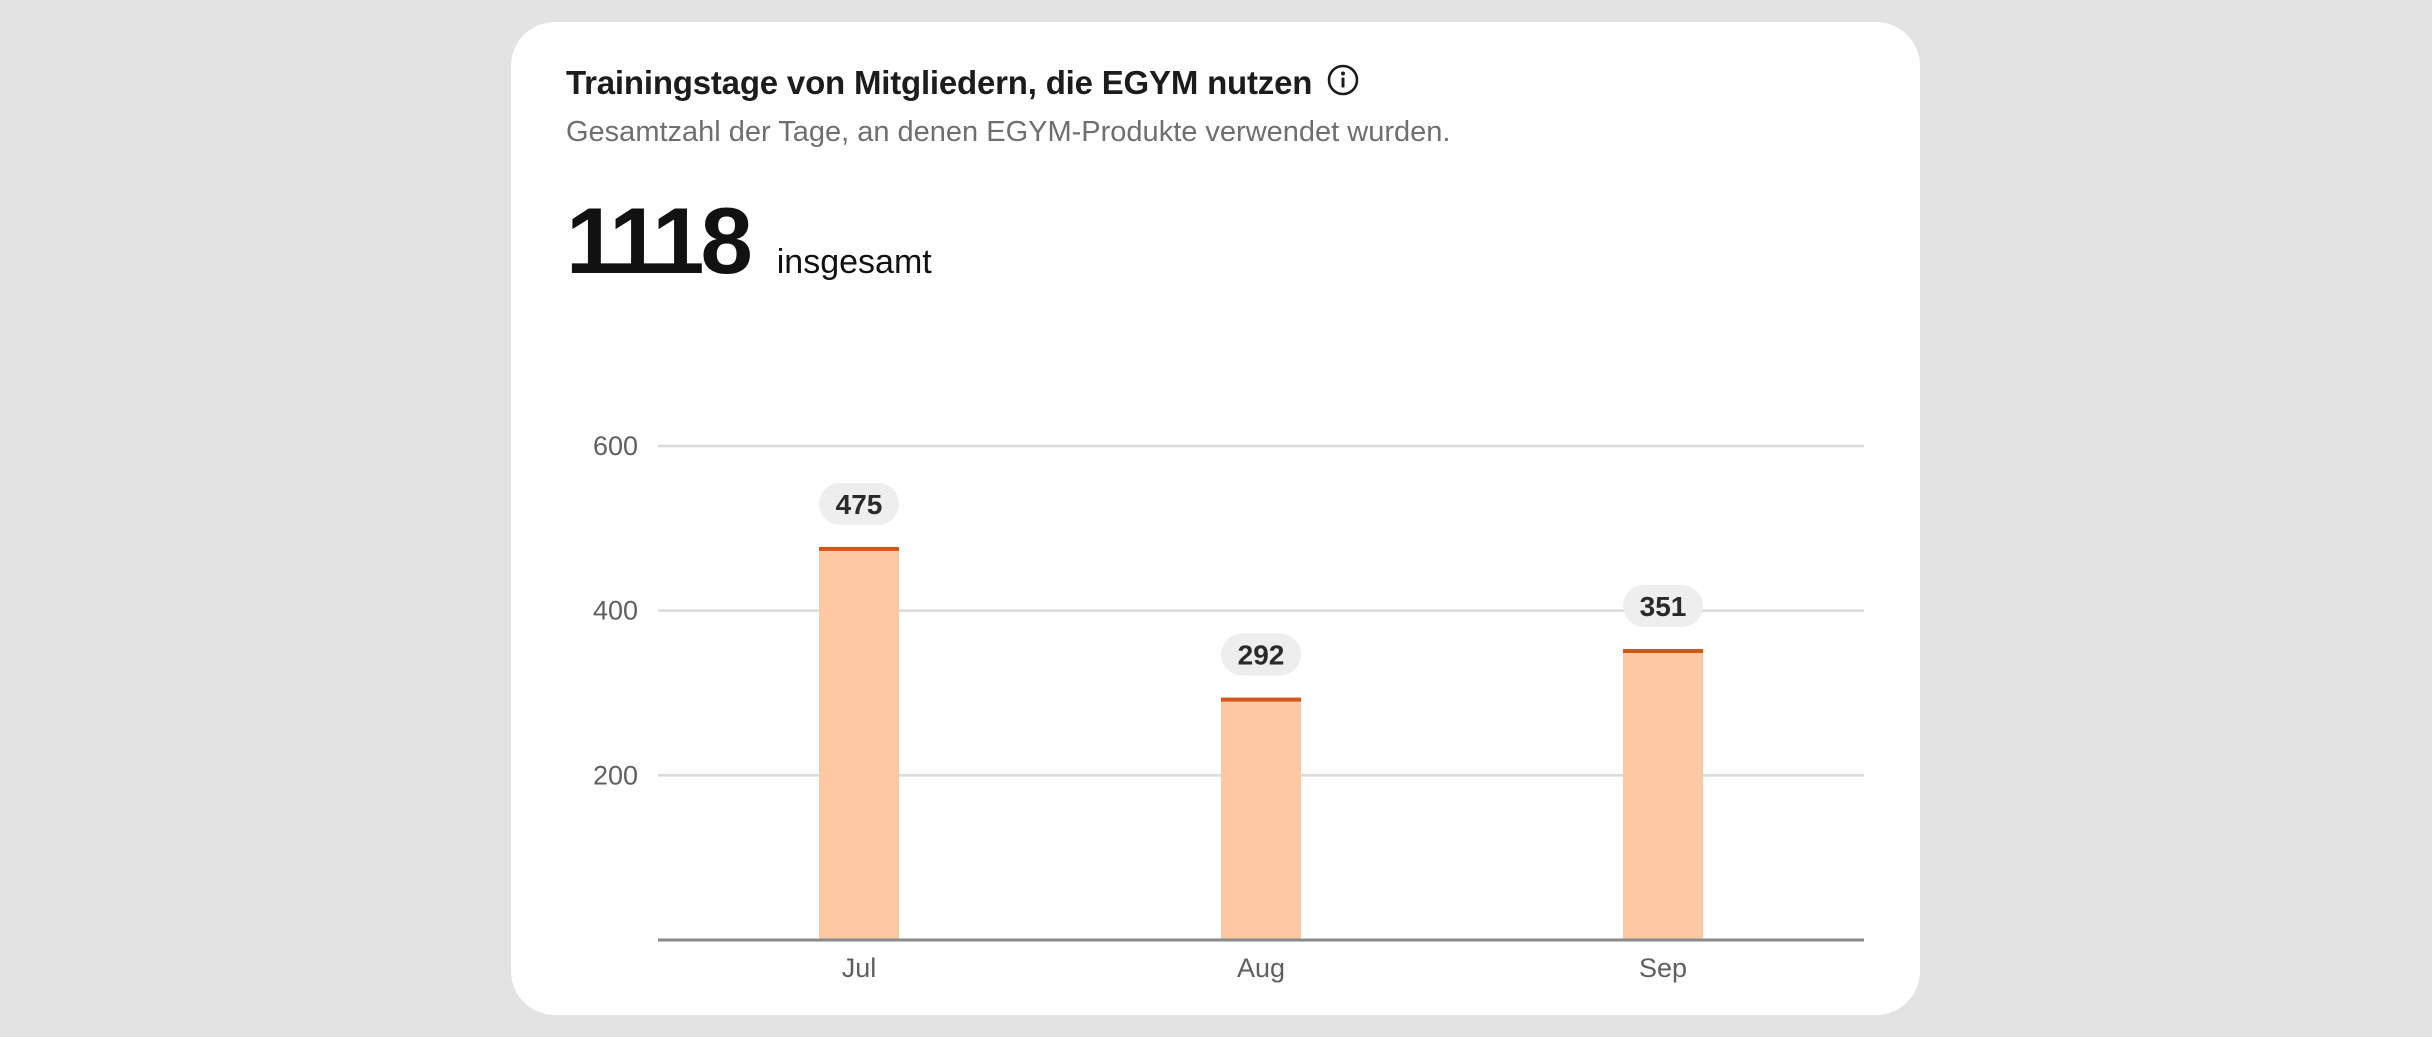 The height and width of the screenshot is (1037, 2432). I want to click on total-summary: 1118 insgesamt, so click(749, 241).